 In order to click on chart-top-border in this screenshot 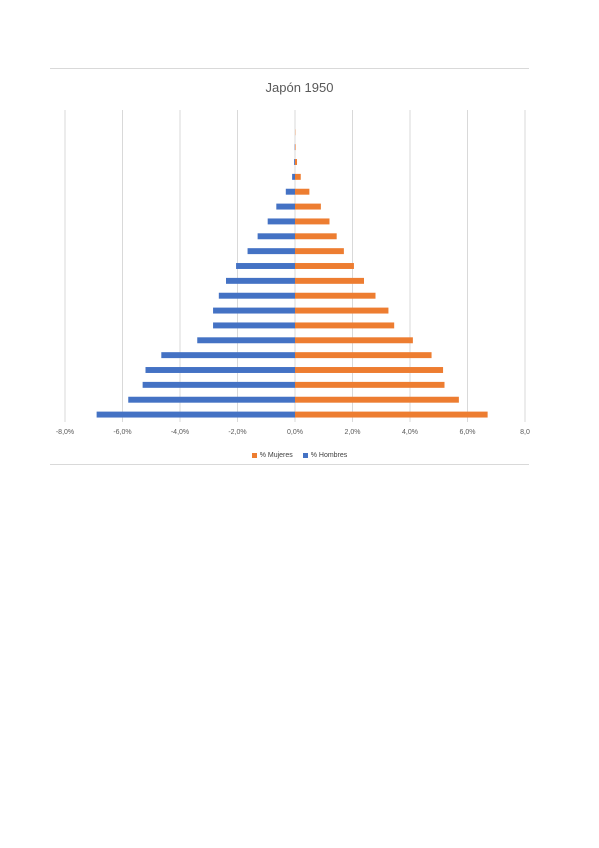, I will do `click(289, 68)`.